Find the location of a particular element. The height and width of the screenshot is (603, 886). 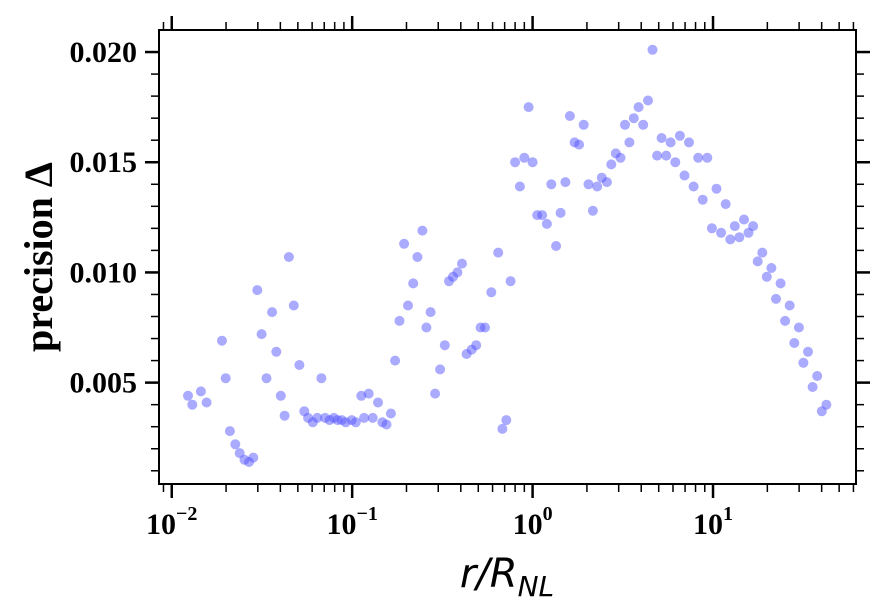

y-tick-label-0: 0.005 is located at coordinates (104, 383).